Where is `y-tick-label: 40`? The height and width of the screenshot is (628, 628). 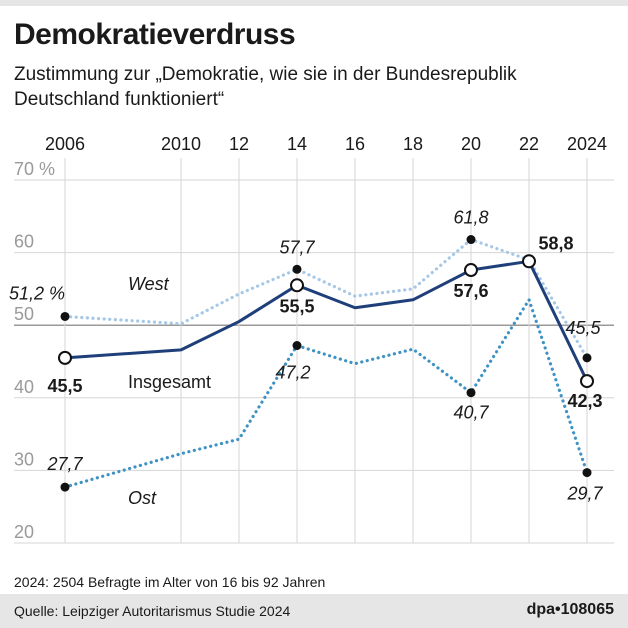
y-tick-label: 40 is located at coordinates (24, 387).